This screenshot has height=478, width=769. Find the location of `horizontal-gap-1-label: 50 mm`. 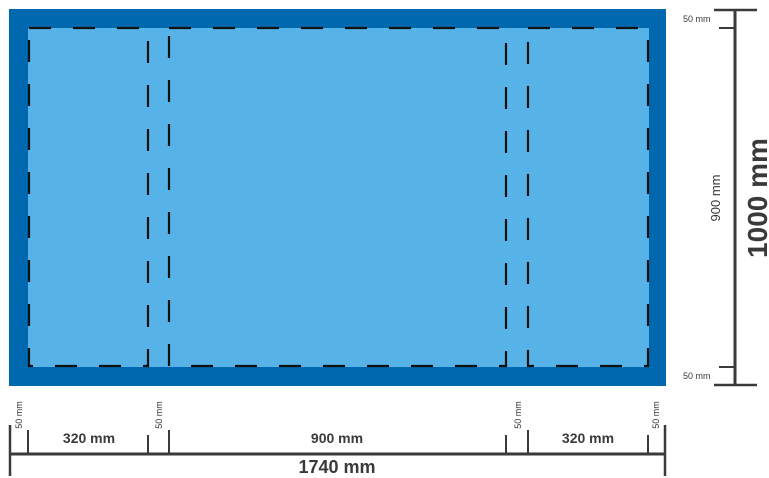

horizontal-gap-1-label: 50 mm is located at coordinates (159, 415).